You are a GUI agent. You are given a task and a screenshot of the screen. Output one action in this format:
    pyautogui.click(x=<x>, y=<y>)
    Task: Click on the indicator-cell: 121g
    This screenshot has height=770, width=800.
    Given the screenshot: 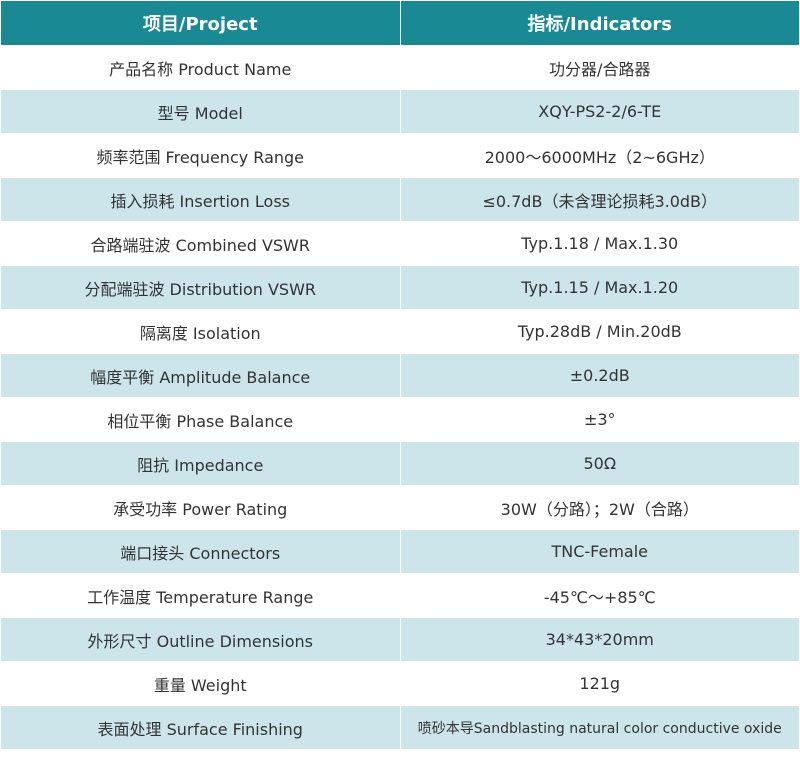 What is the action you would take?
    pyautogui.click(x=599, y=683)
    